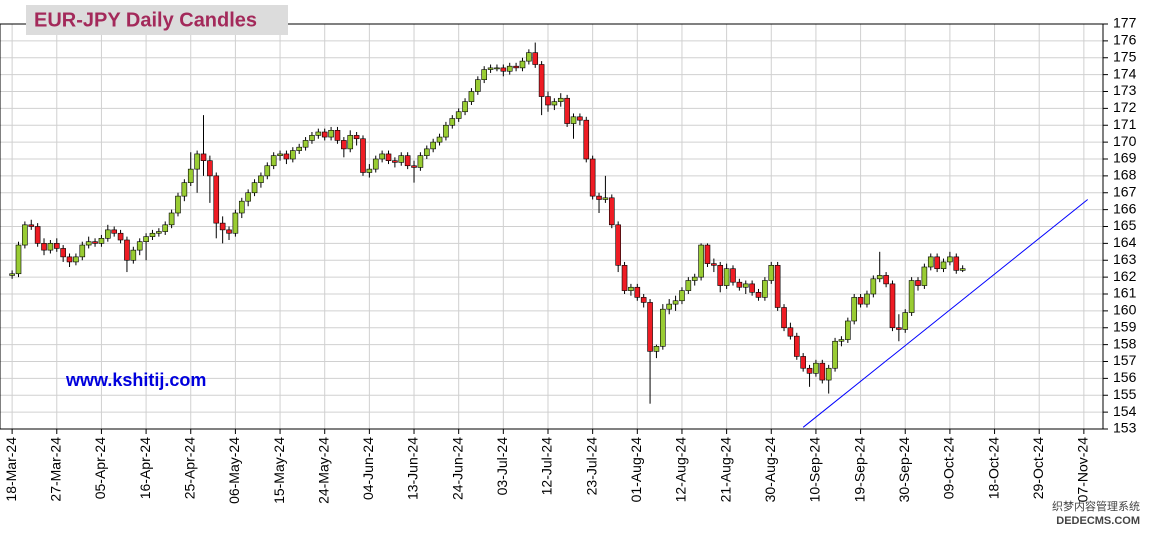  I want to click on trendline, so click(945, 313).